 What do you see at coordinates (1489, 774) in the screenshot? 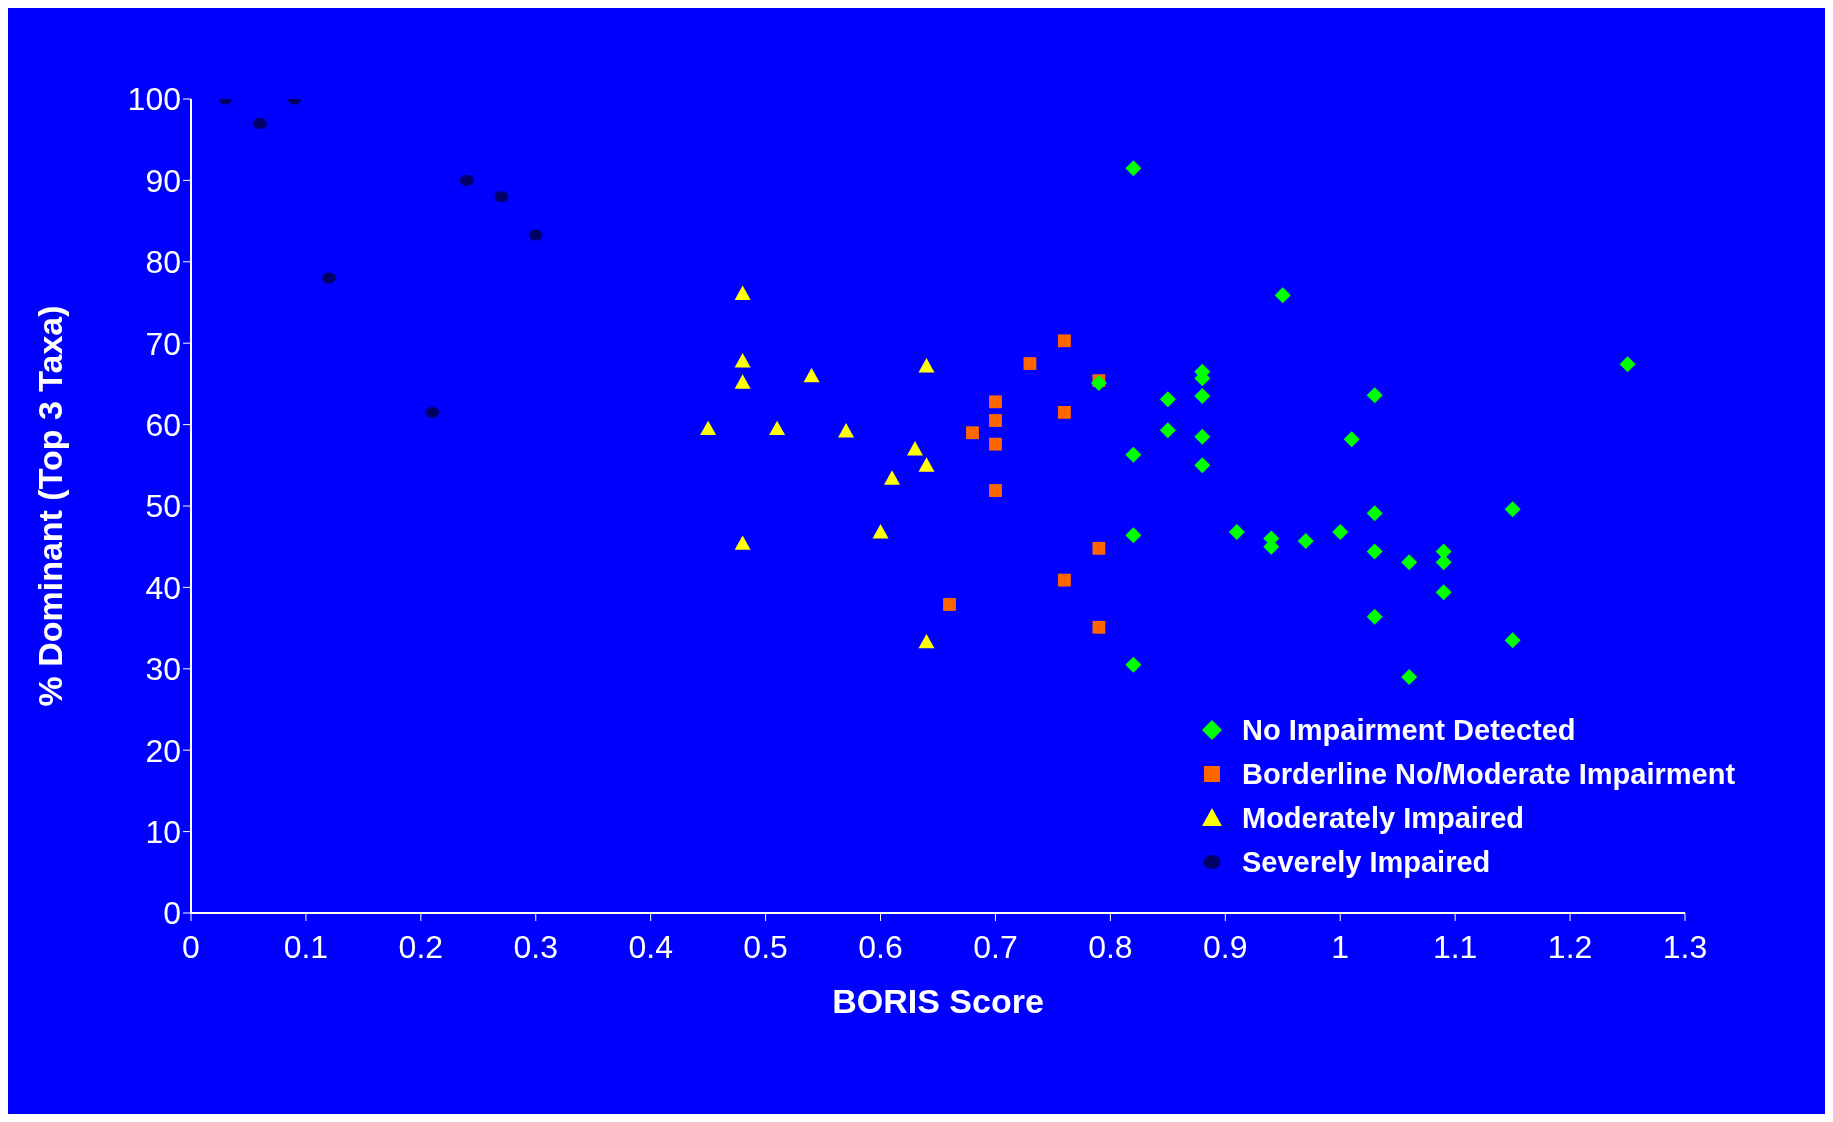
I see `legend-label: Borderline No/Moderate Impairment` at bounding box center [1489, 774].